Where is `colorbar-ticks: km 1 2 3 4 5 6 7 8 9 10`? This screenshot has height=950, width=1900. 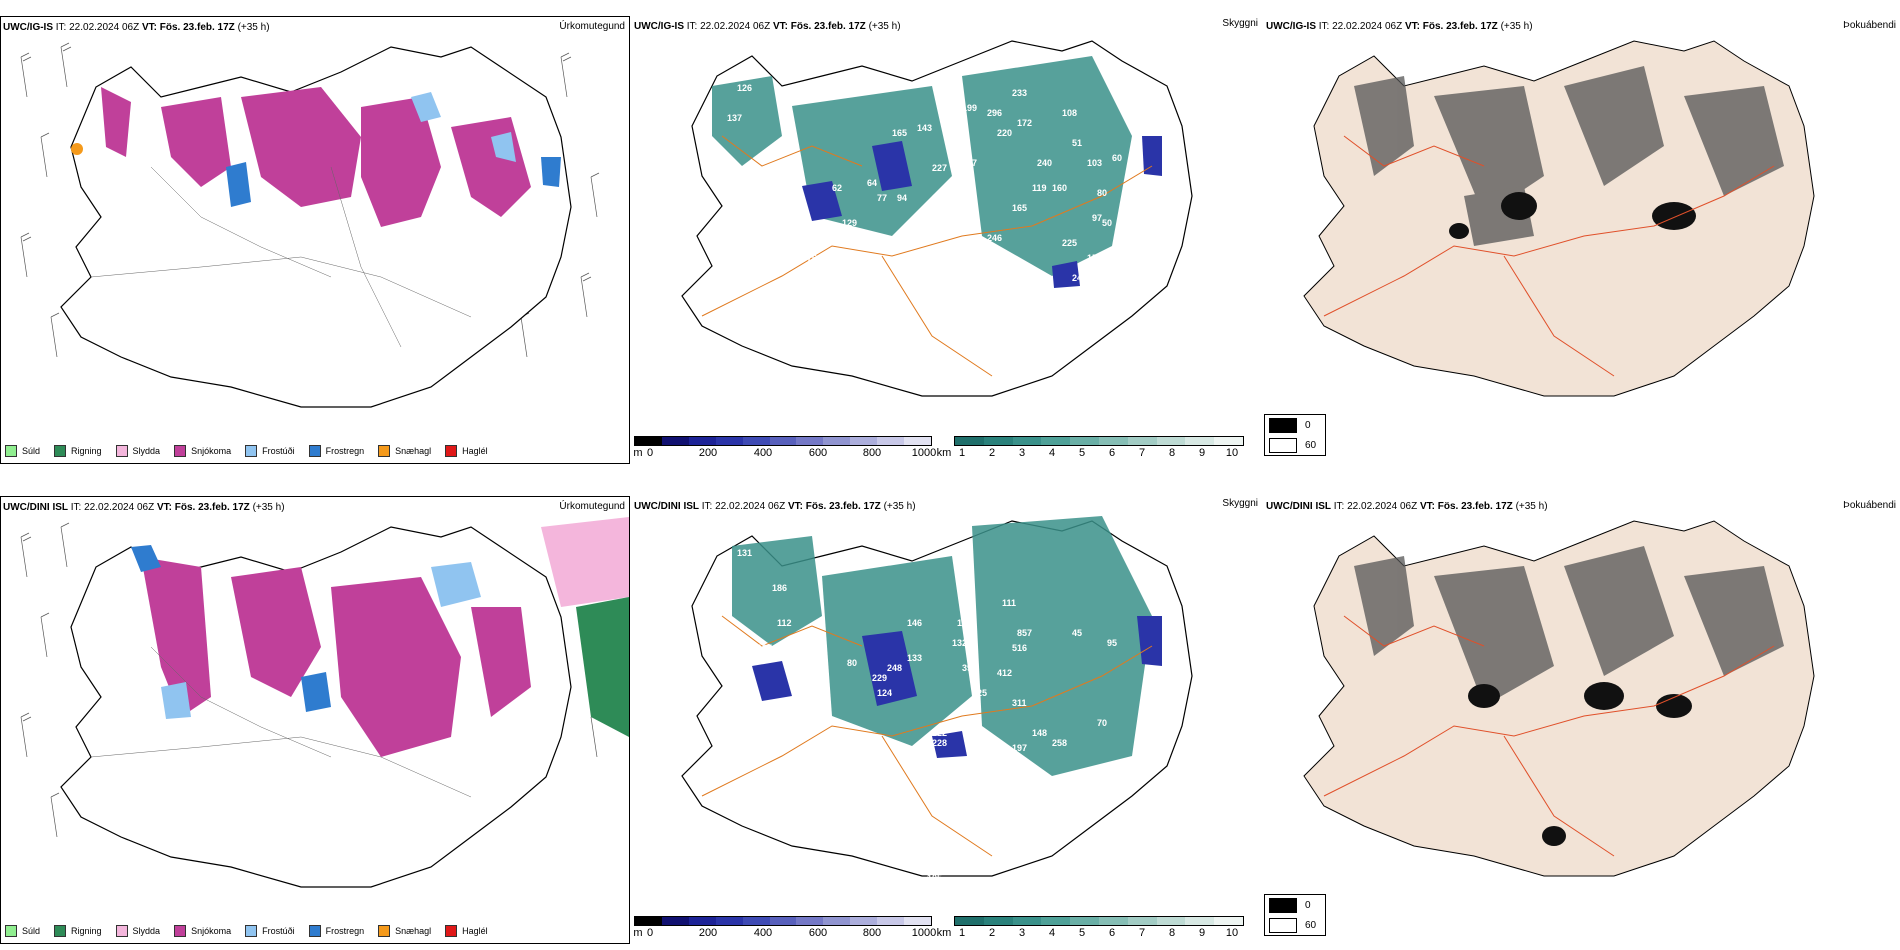
colorbar-ticks: km 1 2 3 4 5 6 7 8 9 10 is located at coordinates (1087, 933).